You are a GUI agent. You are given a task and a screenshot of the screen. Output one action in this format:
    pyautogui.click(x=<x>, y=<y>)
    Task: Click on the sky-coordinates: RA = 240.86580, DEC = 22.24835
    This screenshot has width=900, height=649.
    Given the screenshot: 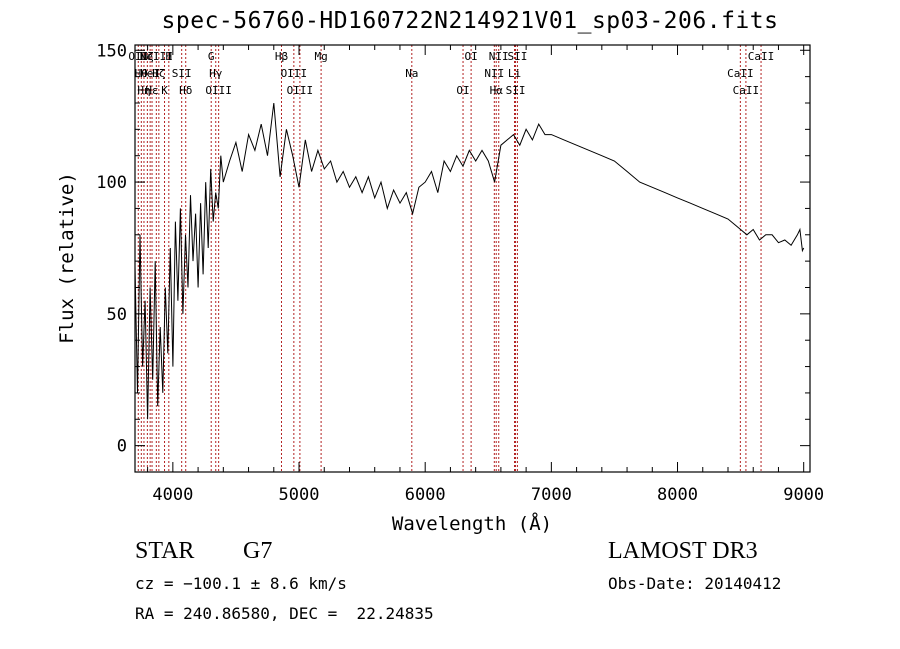 What is the action you would take?
    pyautogui.click(x=284, y=613)
    